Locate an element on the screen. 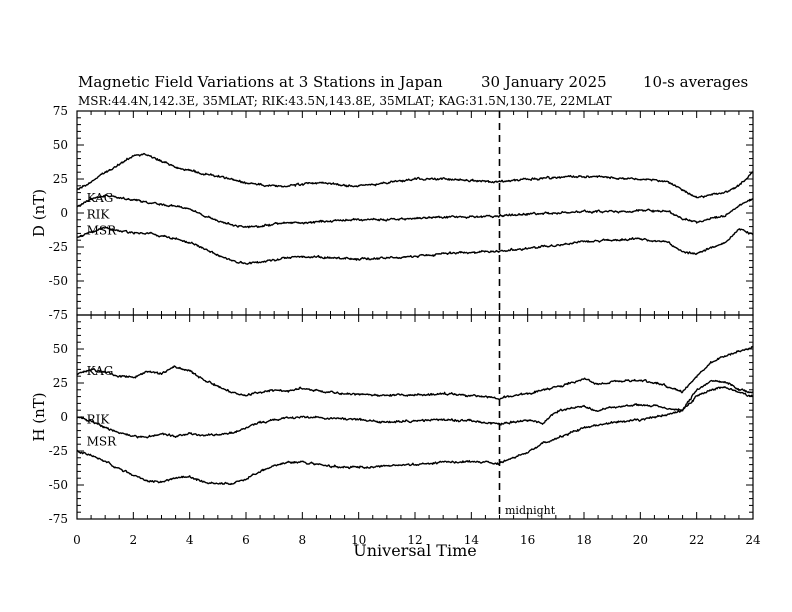  d-y-tick-label: -25 is located at coordinates (58, 247).